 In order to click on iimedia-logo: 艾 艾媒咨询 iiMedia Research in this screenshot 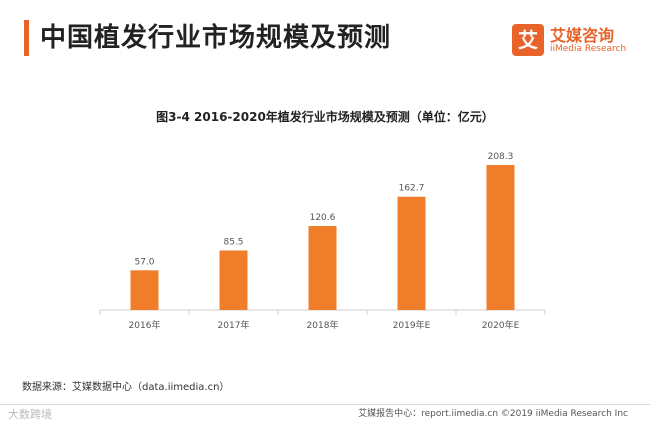, I will do `click(571, 42)`.